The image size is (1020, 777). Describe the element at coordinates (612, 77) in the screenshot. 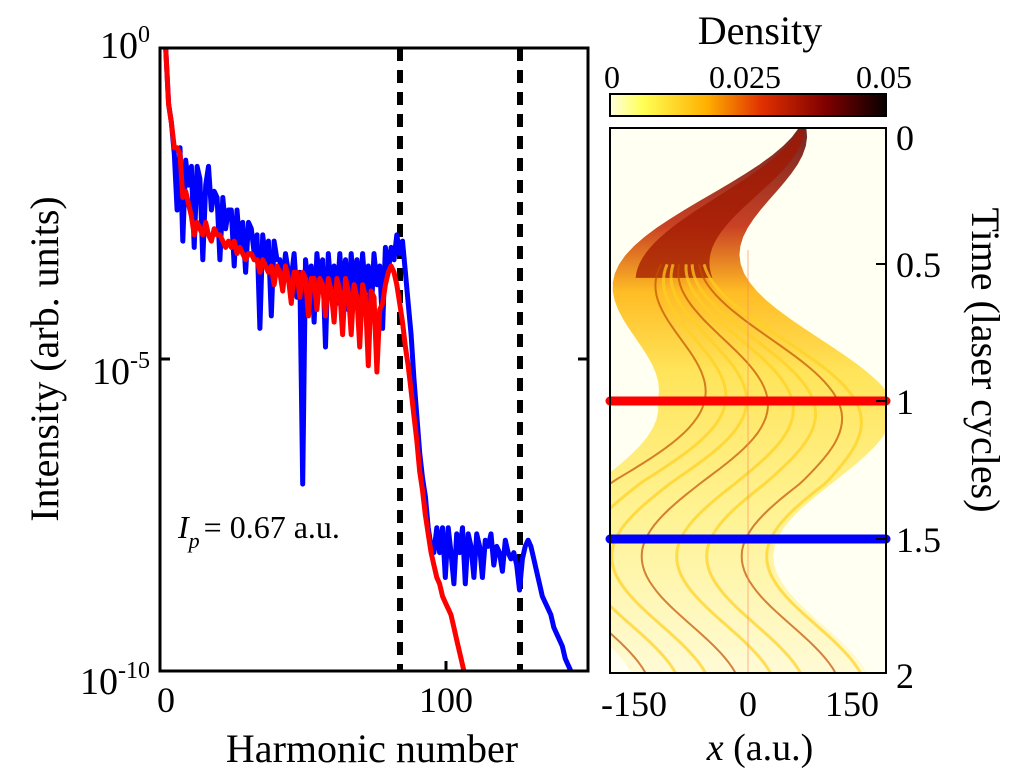

I see `colorbar-tick-0: 0` at that location.